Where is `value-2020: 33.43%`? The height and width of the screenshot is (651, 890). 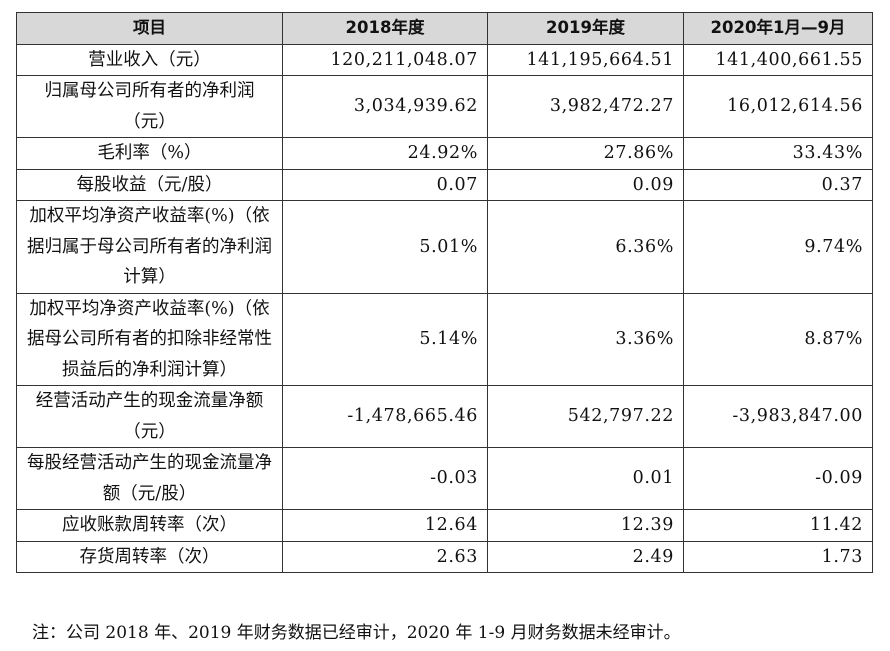
value-2020: 33.43% is located at coordinates (778, 153).